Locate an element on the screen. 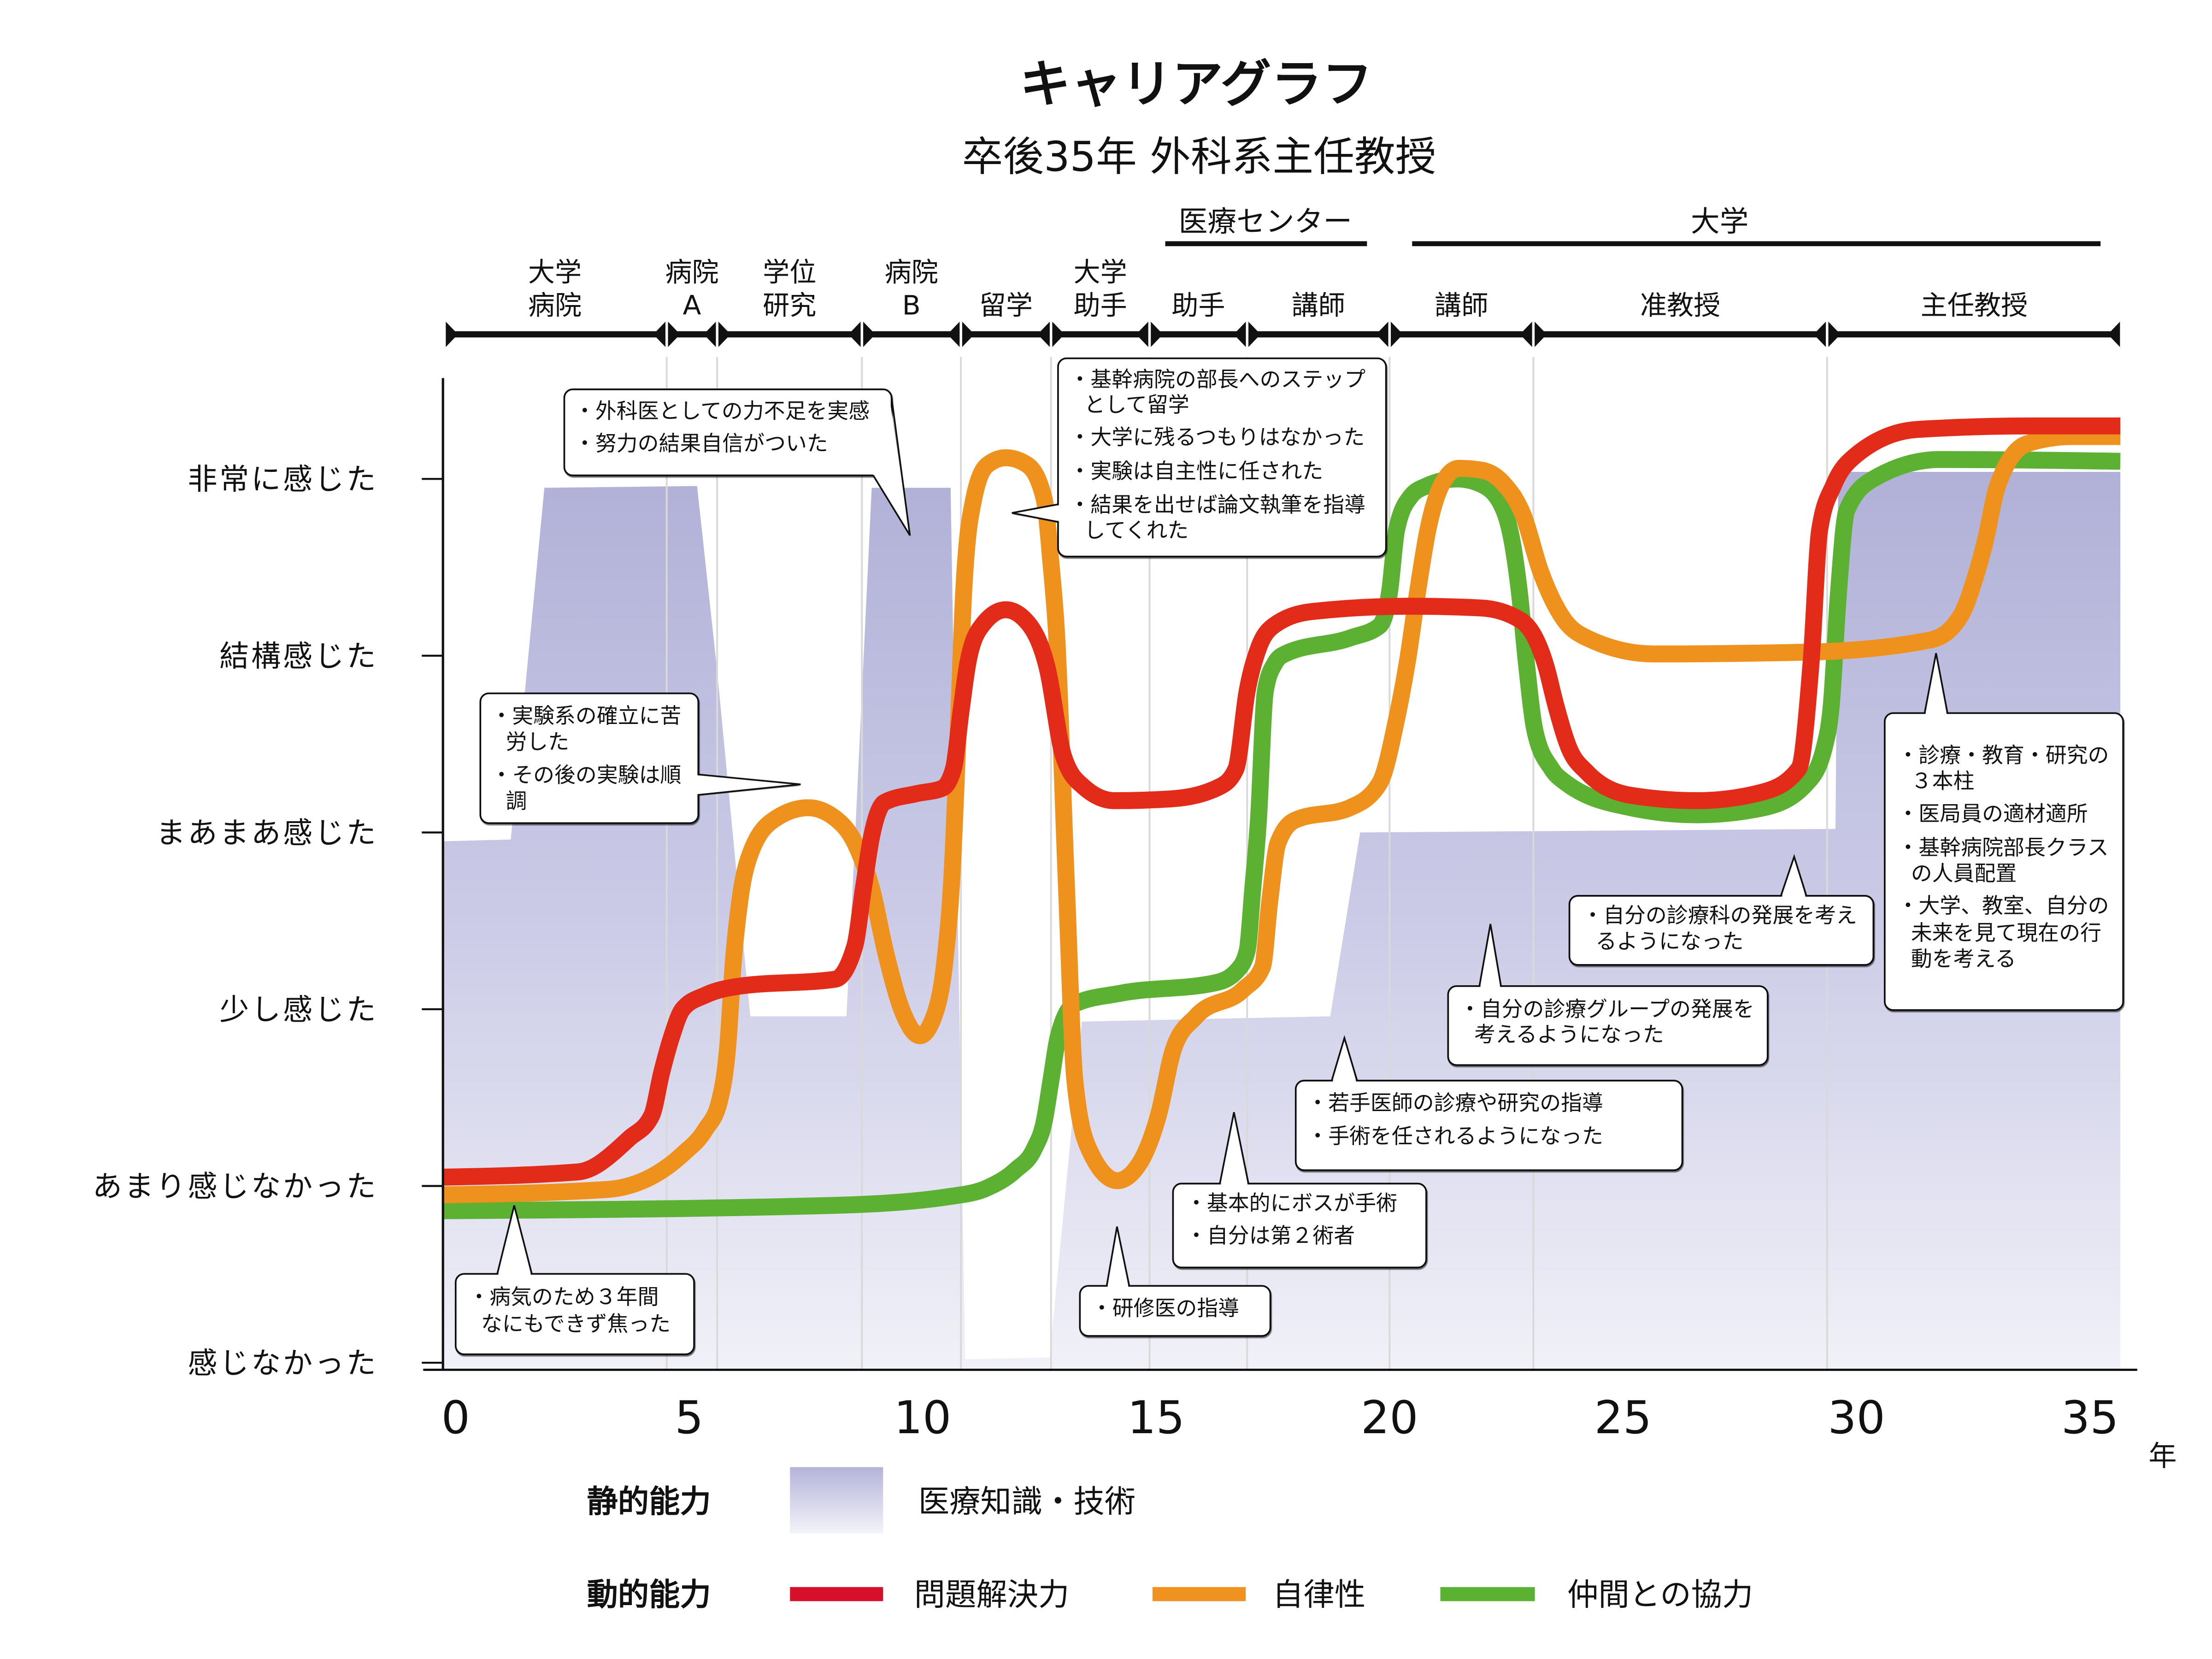 The height and width of the screenshot is (1659, 2212). callout-line: ・若手医師の診療や研究の指導 is located at coordinates (1455, 1102).